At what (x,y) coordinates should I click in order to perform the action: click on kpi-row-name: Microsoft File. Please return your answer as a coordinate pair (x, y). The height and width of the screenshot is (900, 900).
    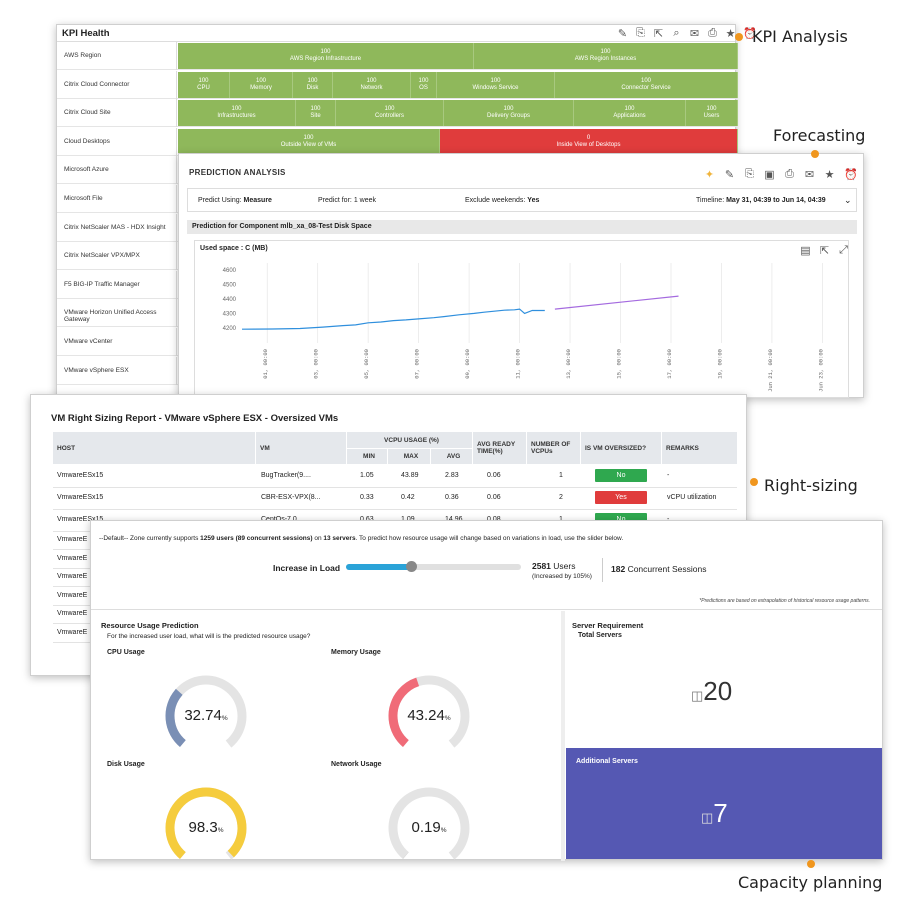
    Looking at the image, I should click on (117, 199).